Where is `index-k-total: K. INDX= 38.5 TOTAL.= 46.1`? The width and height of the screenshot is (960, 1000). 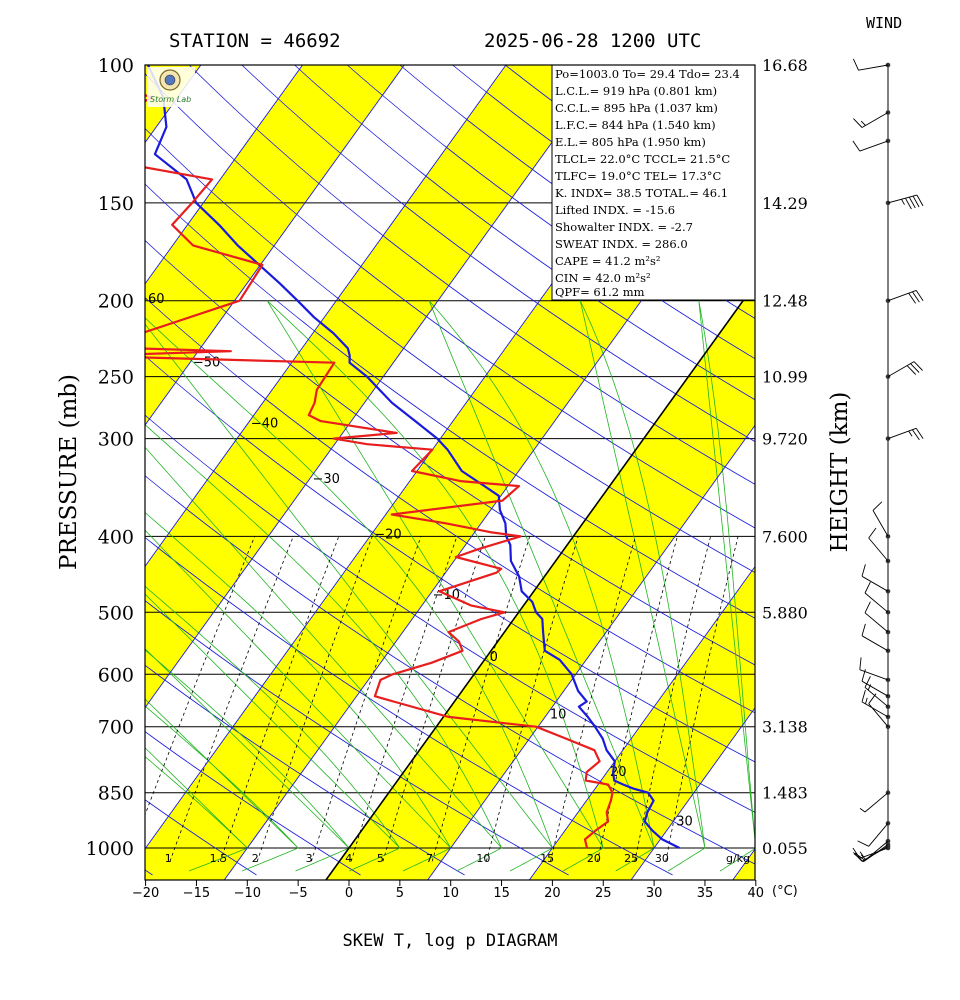
index-k-total: K. INDX= 38.5 TOTAL.= 46.1 is located at coordinates (641, 193).